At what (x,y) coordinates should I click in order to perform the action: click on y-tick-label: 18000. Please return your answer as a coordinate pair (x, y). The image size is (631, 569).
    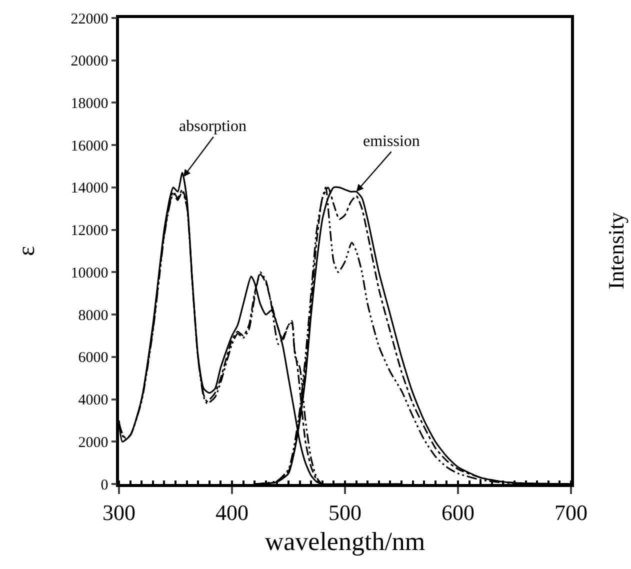
    Looking at the image, I should click on (89, 104).